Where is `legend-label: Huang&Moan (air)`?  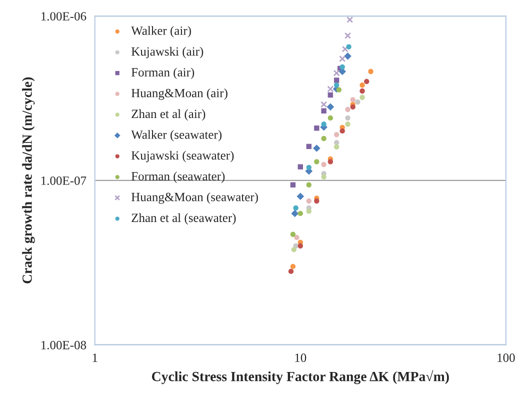
legend-label: Huang&Moan (air) is located at coordinates (179, 94).